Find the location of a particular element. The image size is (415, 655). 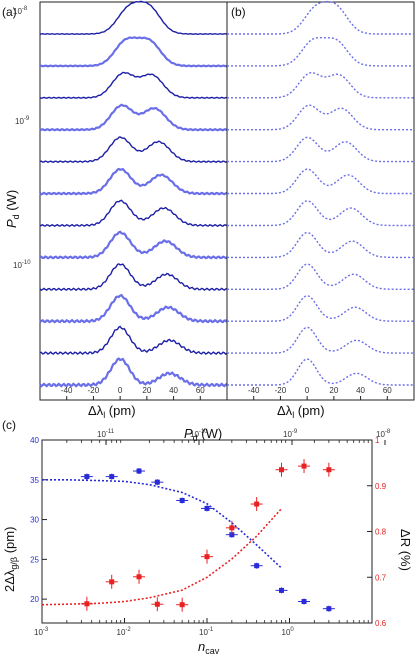

left-tick-label: 30 is located at coordinates (34, 520).